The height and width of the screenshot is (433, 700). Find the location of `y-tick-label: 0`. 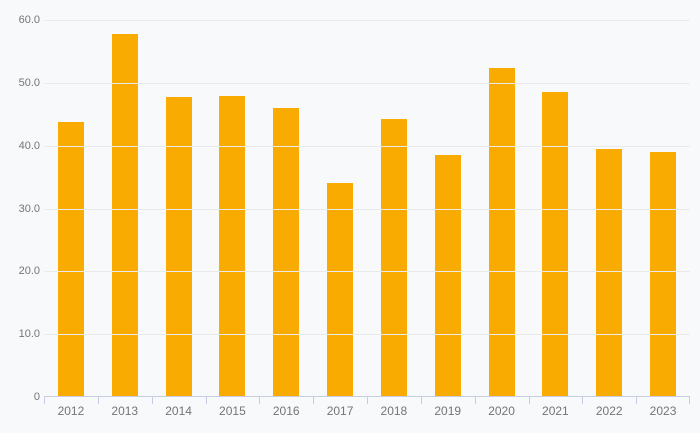

y-tick-label: 0 is located at coordinates (36, 397).